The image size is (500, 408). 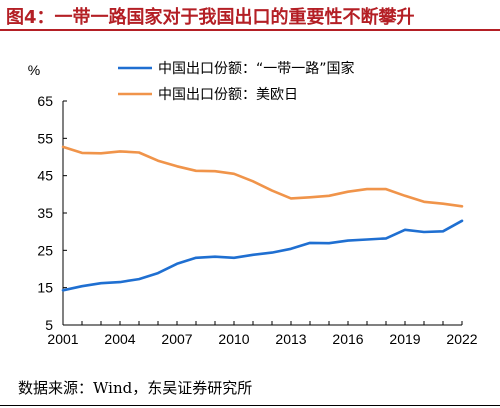 I want to click on x-tick-label: 2004, so click(x=119, y=339).